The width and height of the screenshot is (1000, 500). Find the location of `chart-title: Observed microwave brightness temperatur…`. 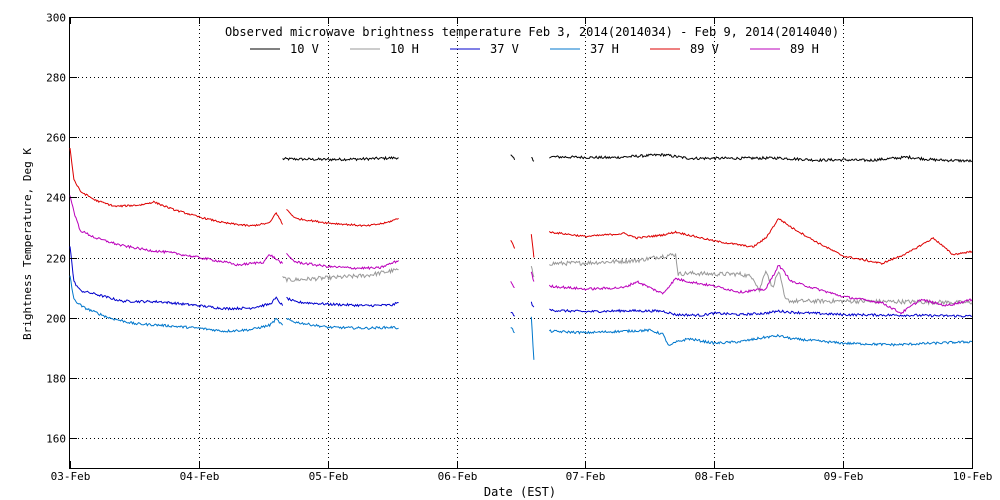

chart-title: Observed microwave brightness temperatur… is located at coordinates (532, 32).